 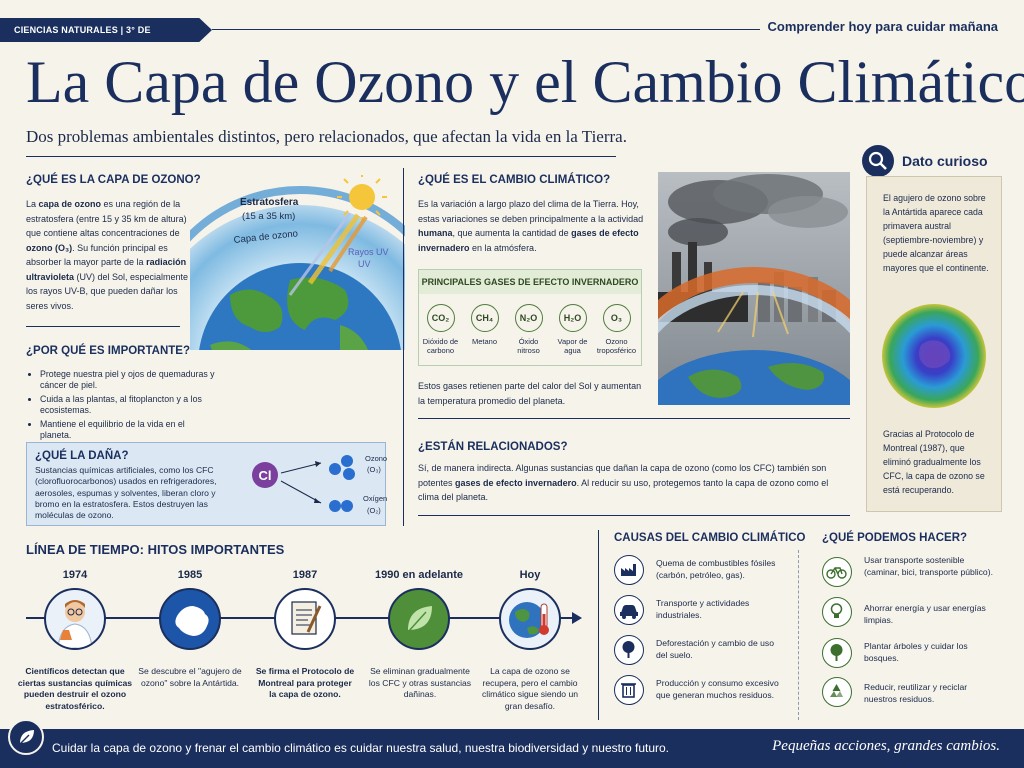 I want to click on related-heading: ¿ESTÁN RELACIONADOS?, so click(x=493, y=447).